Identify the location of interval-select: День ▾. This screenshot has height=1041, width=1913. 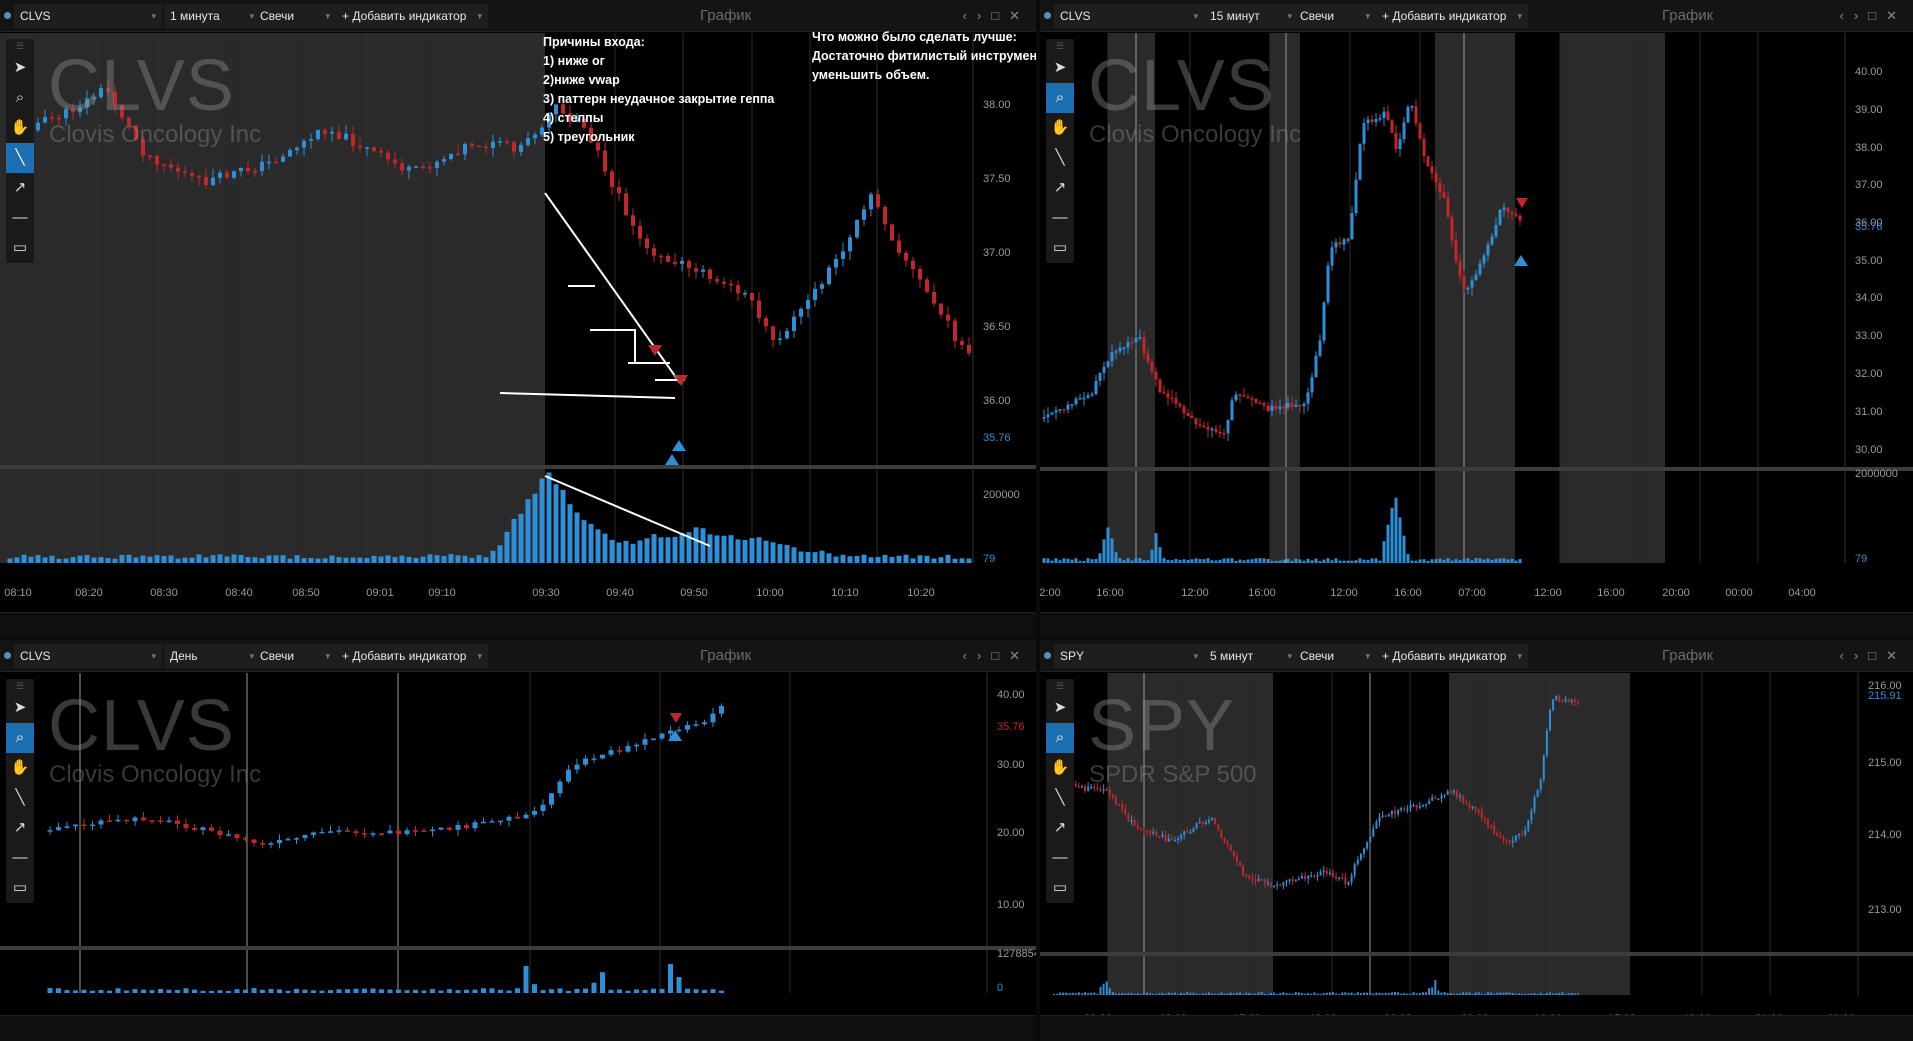
(212, 656).